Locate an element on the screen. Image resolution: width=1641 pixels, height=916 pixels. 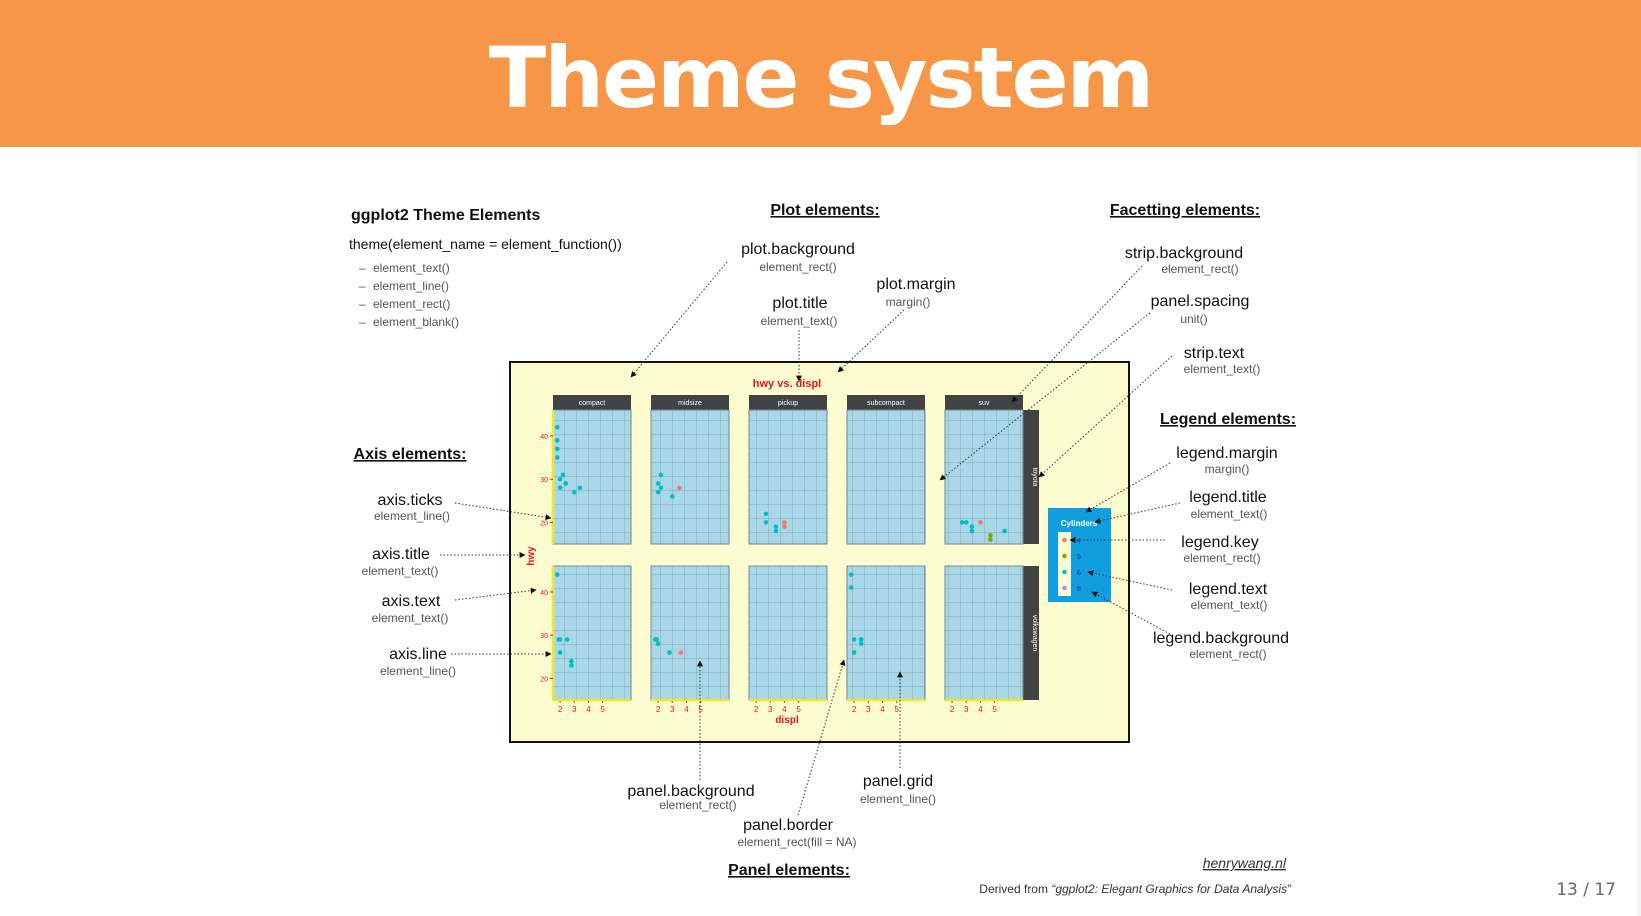
func-plot-background: element_rect() is located at coordinates (797, 267).